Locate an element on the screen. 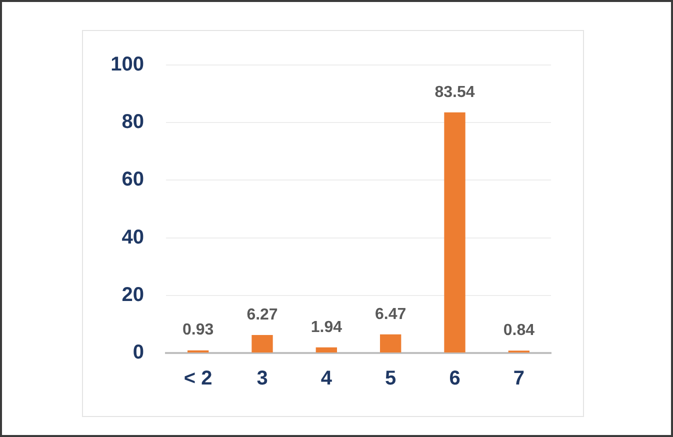  data-label: 6.27 is located at coordinates (262, 315).